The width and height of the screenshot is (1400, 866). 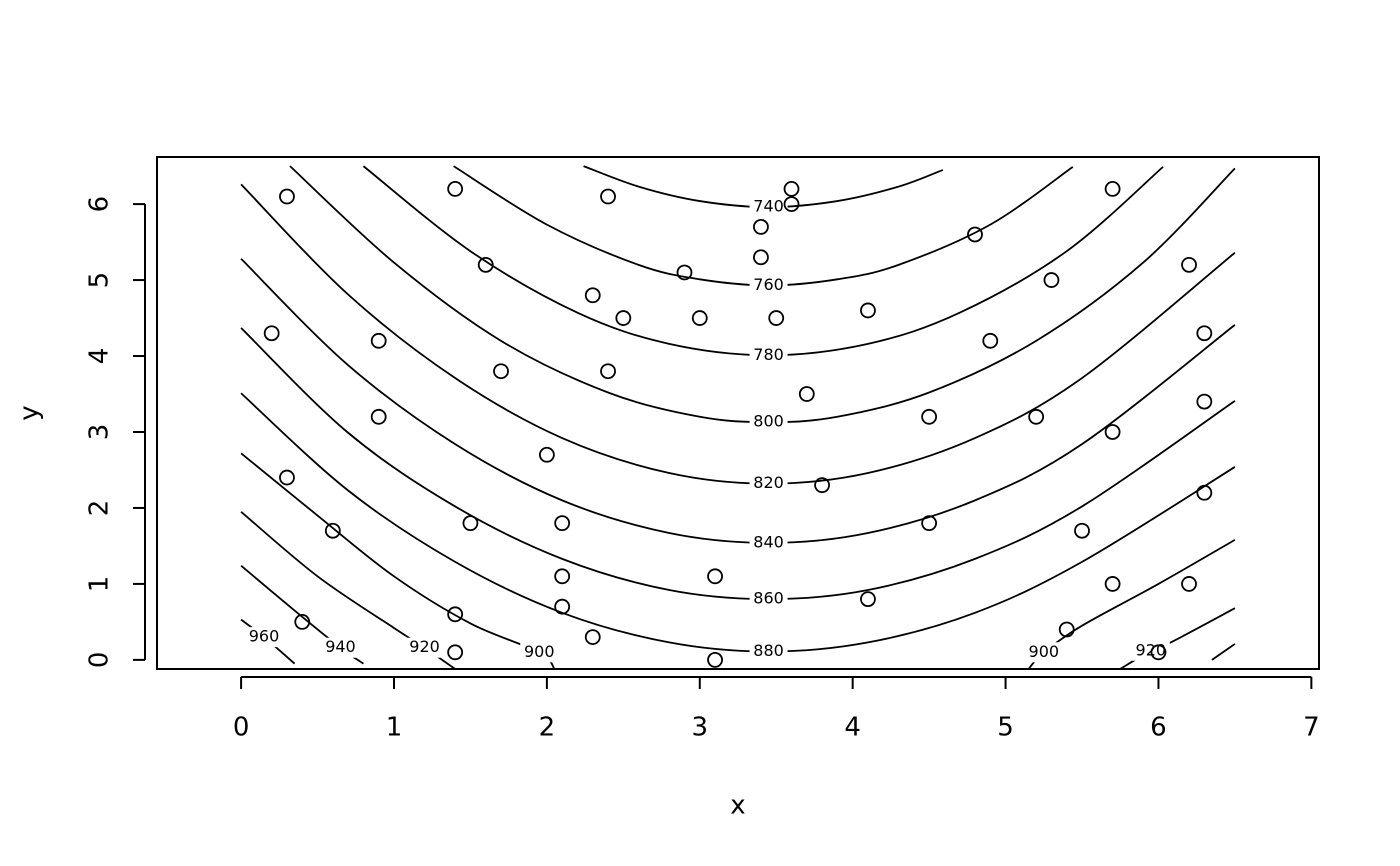 What do you see at coordinates (768, 541) in the screenshot?
I see `contour-label: 840` at bounding box center [768, 541].